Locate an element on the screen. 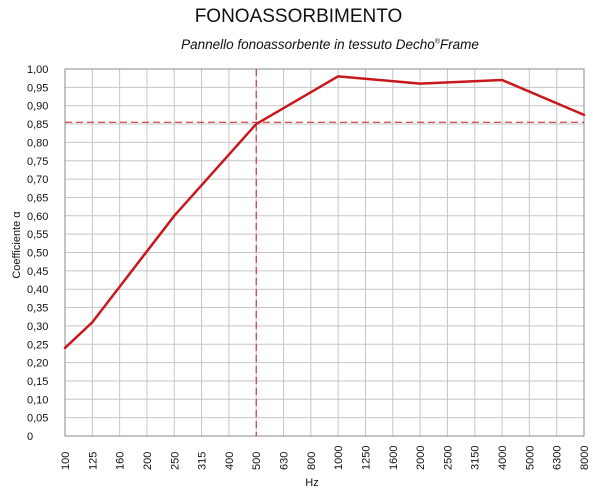  y-tick-12: 0,60 is located at coordinates (37, 217).